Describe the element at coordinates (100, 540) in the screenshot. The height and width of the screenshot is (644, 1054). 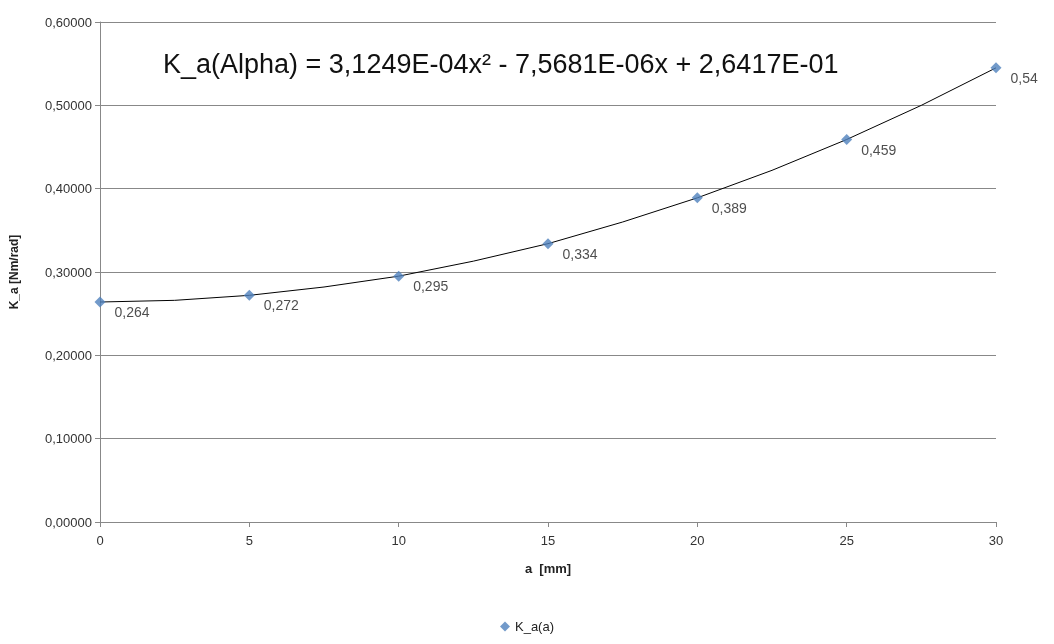
I see `x-tick-label: 0` at that location.